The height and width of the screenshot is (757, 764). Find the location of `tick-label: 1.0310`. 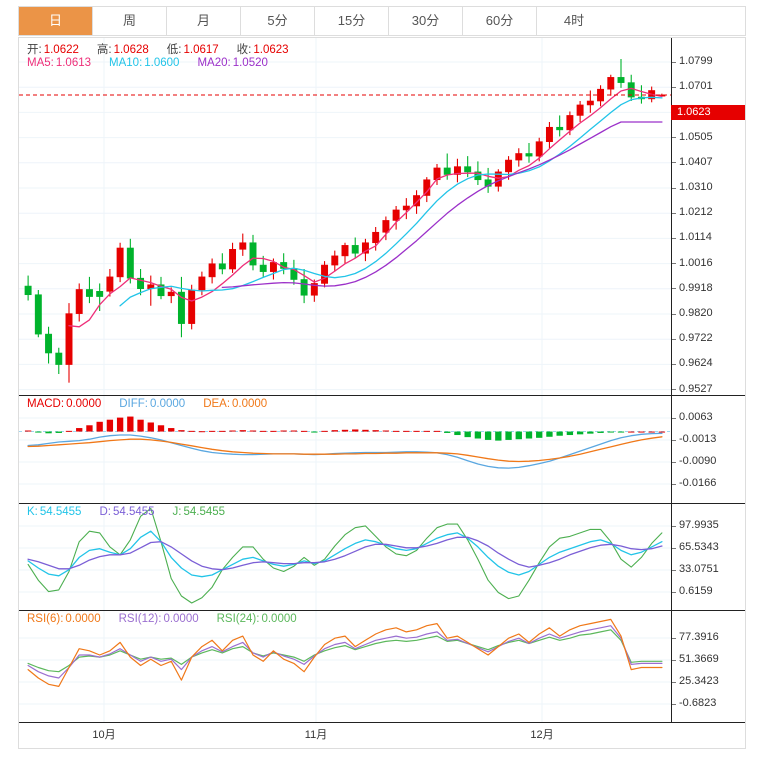

tick-label: 1.0310 is located at coordinates (696, 187).